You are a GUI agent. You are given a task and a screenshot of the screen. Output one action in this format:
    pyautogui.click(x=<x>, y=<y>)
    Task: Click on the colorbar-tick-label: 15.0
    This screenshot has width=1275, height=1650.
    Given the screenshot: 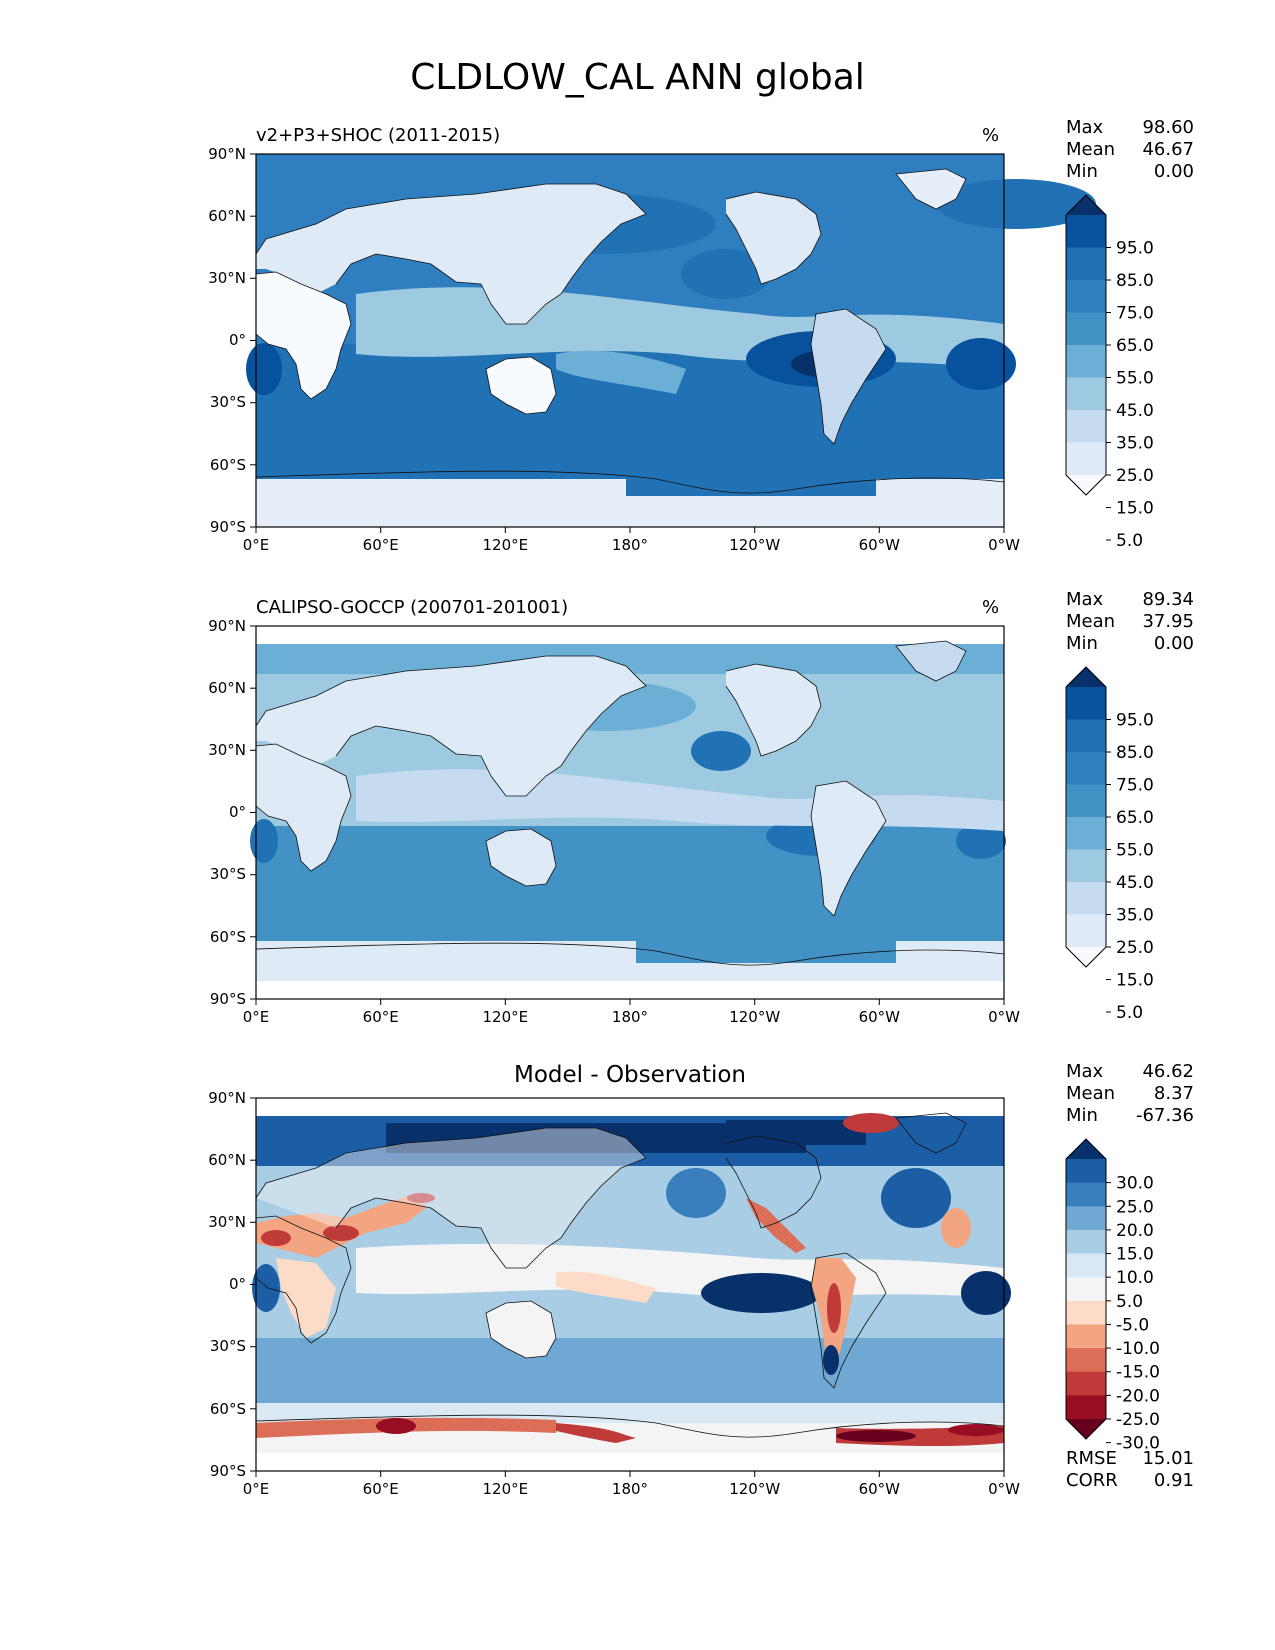 What is the action you would take?
    pyautogui.click(x=1135, y=509)
    